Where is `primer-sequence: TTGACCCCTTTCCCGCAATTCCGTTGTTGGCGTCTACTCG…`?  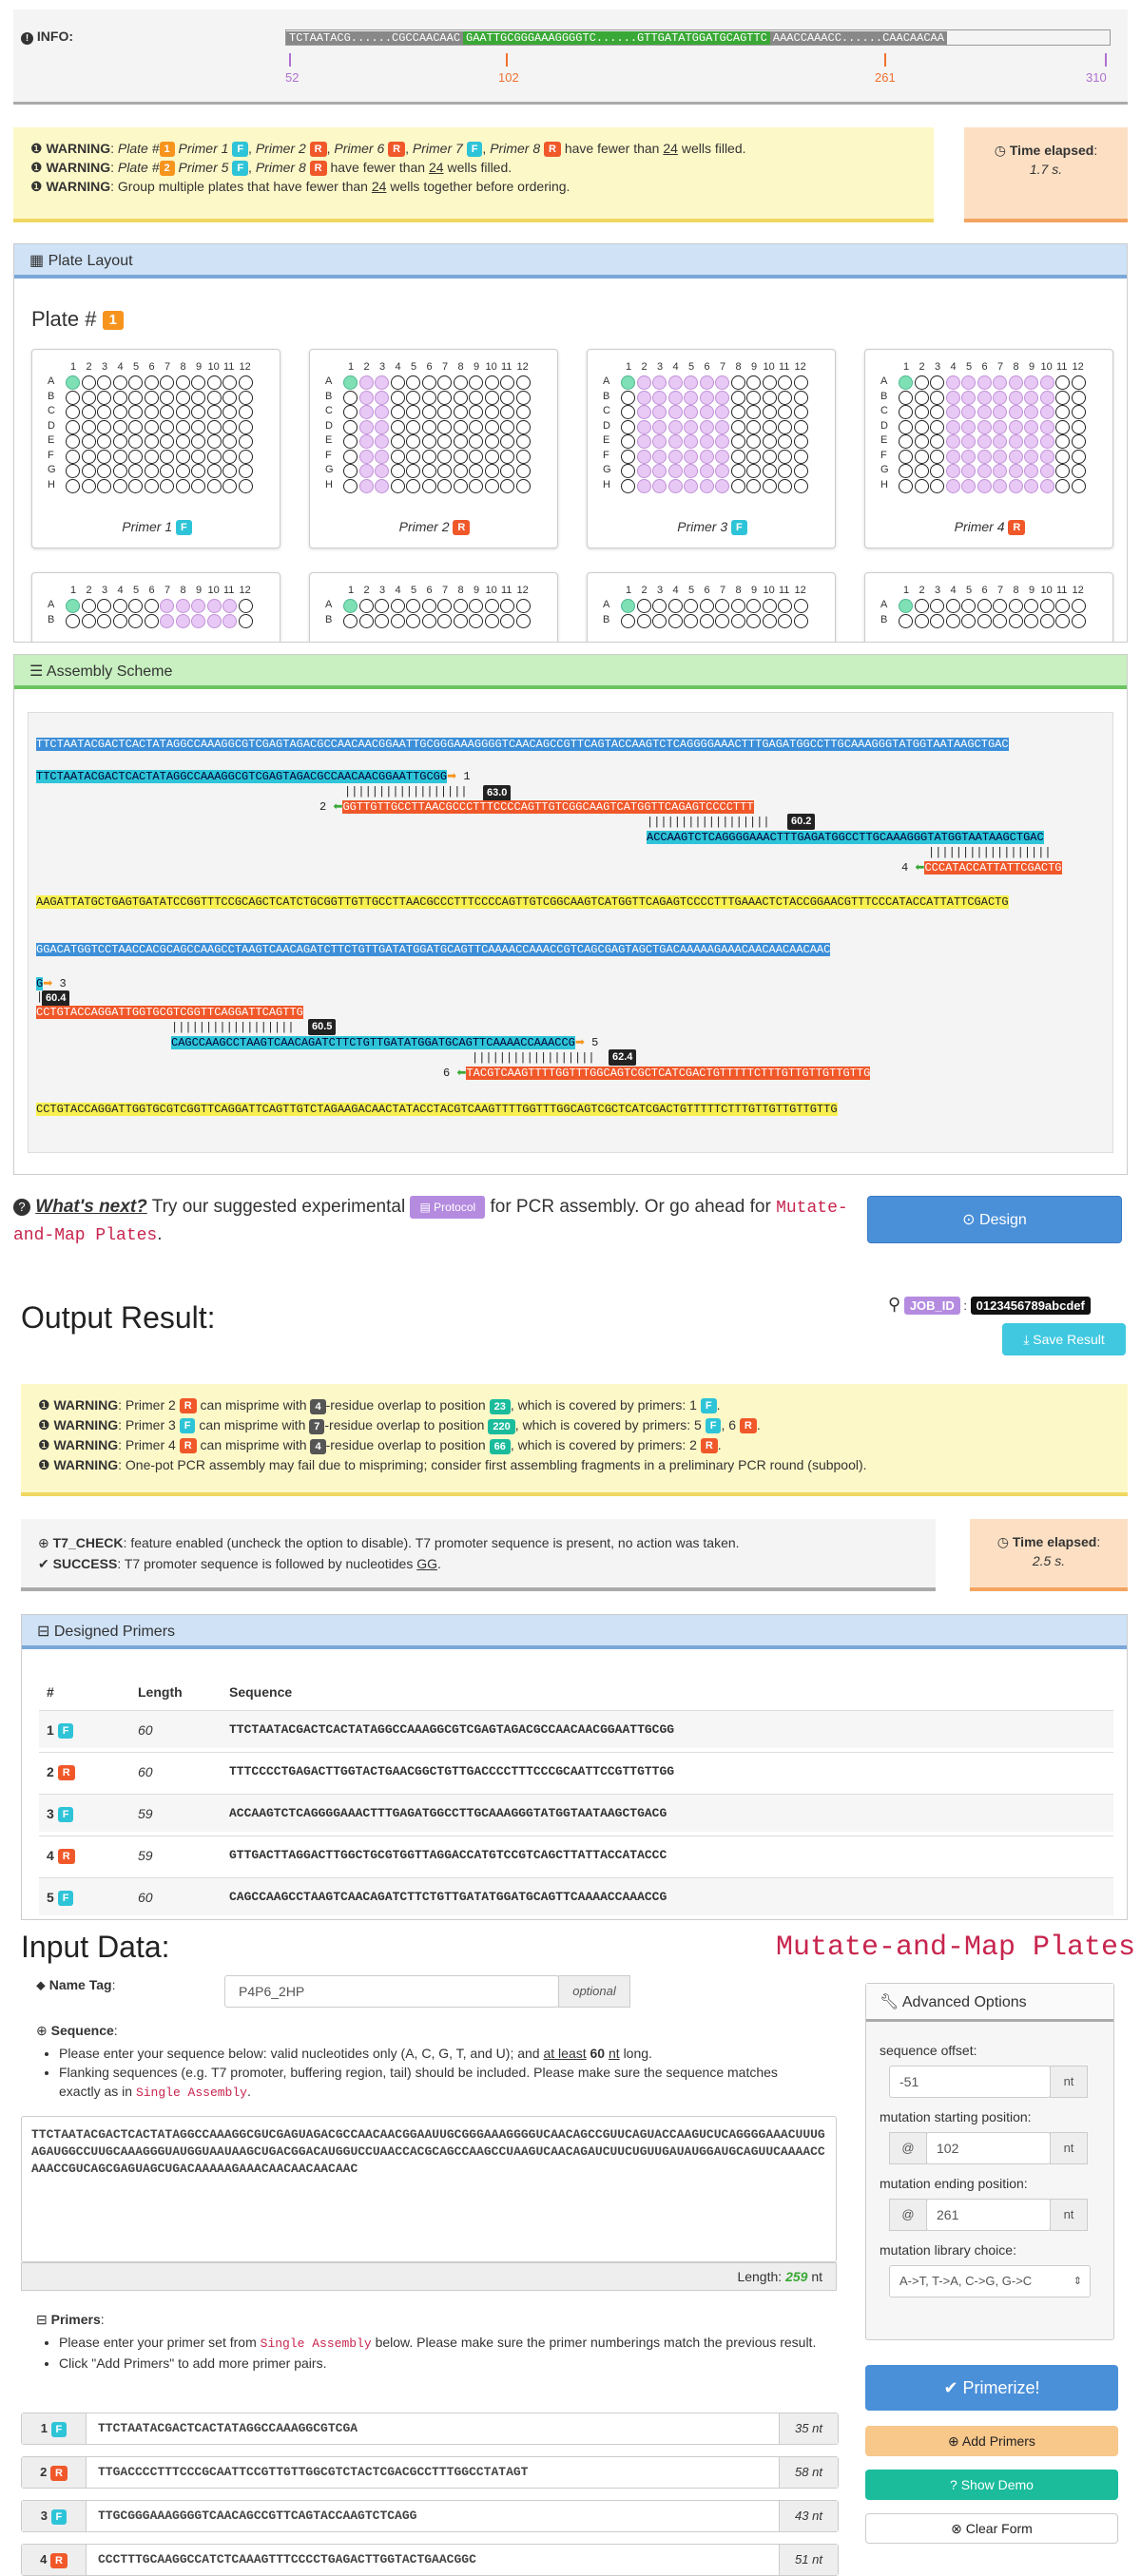 primer-sequence: TTGACCCCTTTCCCGCAATTCCGTTGTTGGCGTCTACTCG… is located at coordinates (313, 2472).